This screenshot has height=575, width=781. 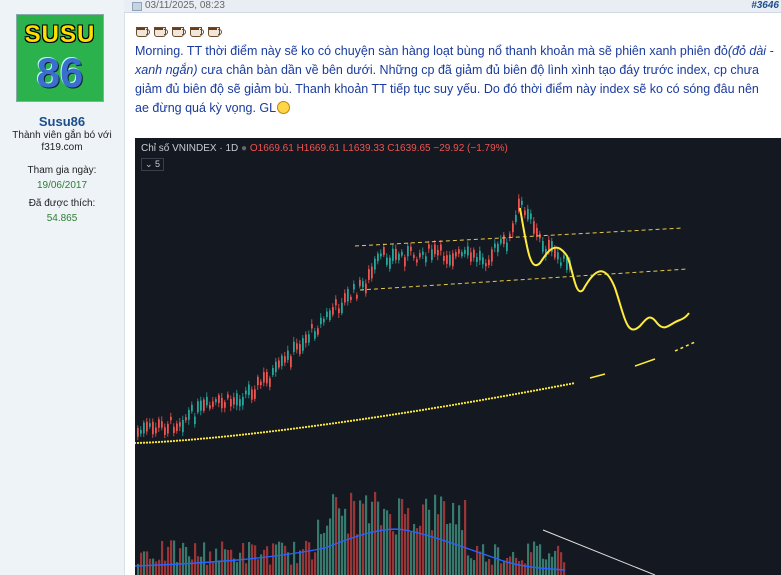 I want to click on username-link: Susu86, so click(x=62, y=121).